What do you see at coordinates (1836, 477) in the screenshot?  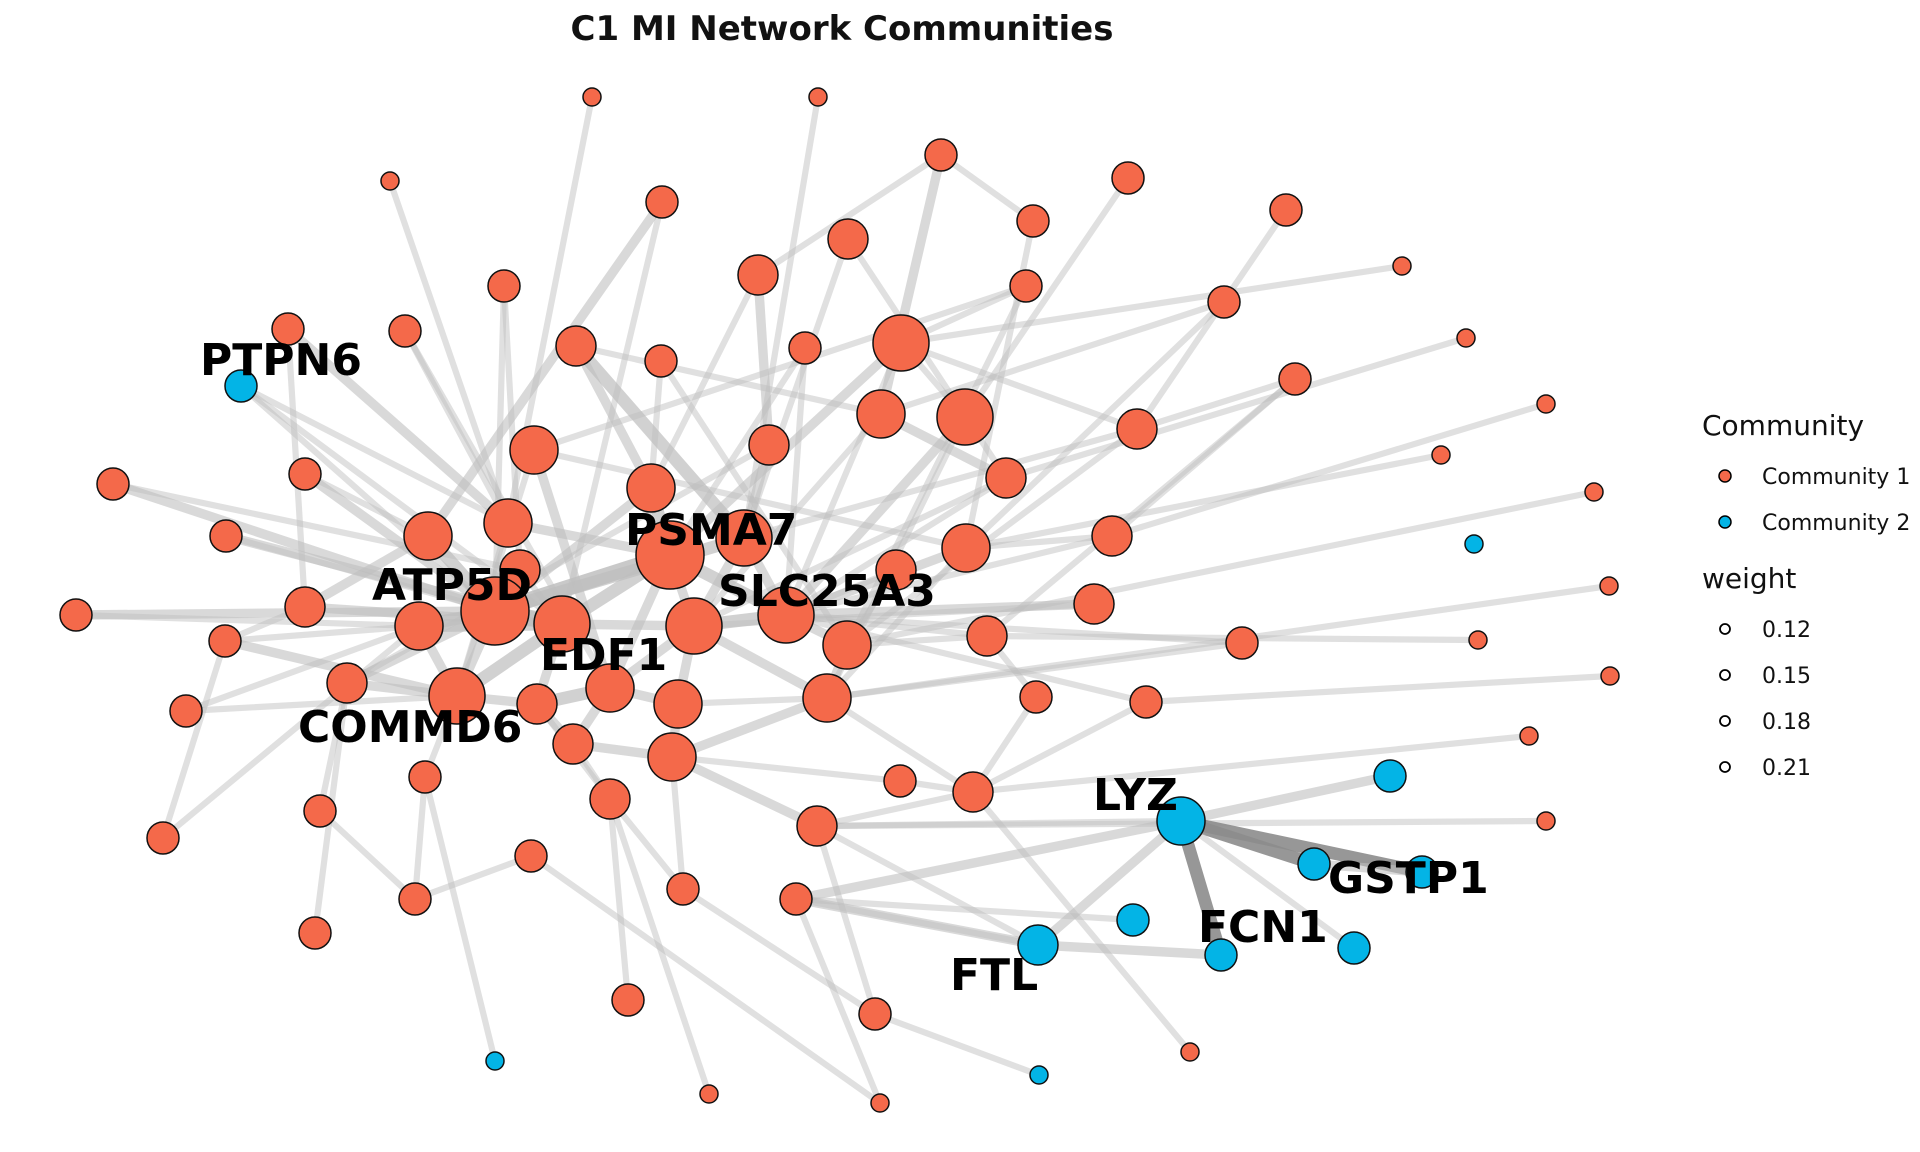 I see `legend-community-1-label: Community 1` at bounding box center [1836, 477].